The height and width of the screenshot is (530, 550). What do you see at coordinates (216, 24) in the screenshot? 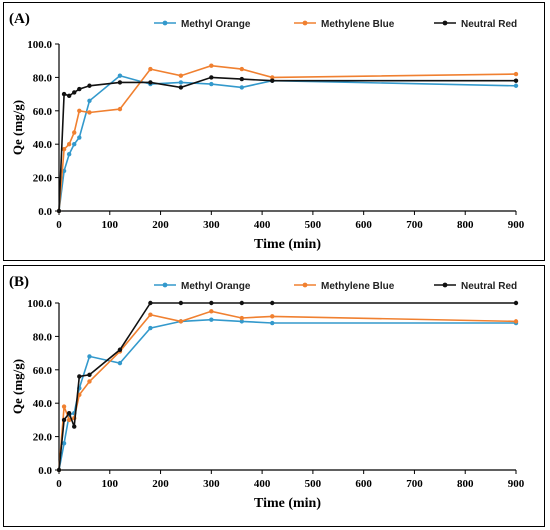
I see `legend-label: Methyl Orange` at bounding box center [216, 24].